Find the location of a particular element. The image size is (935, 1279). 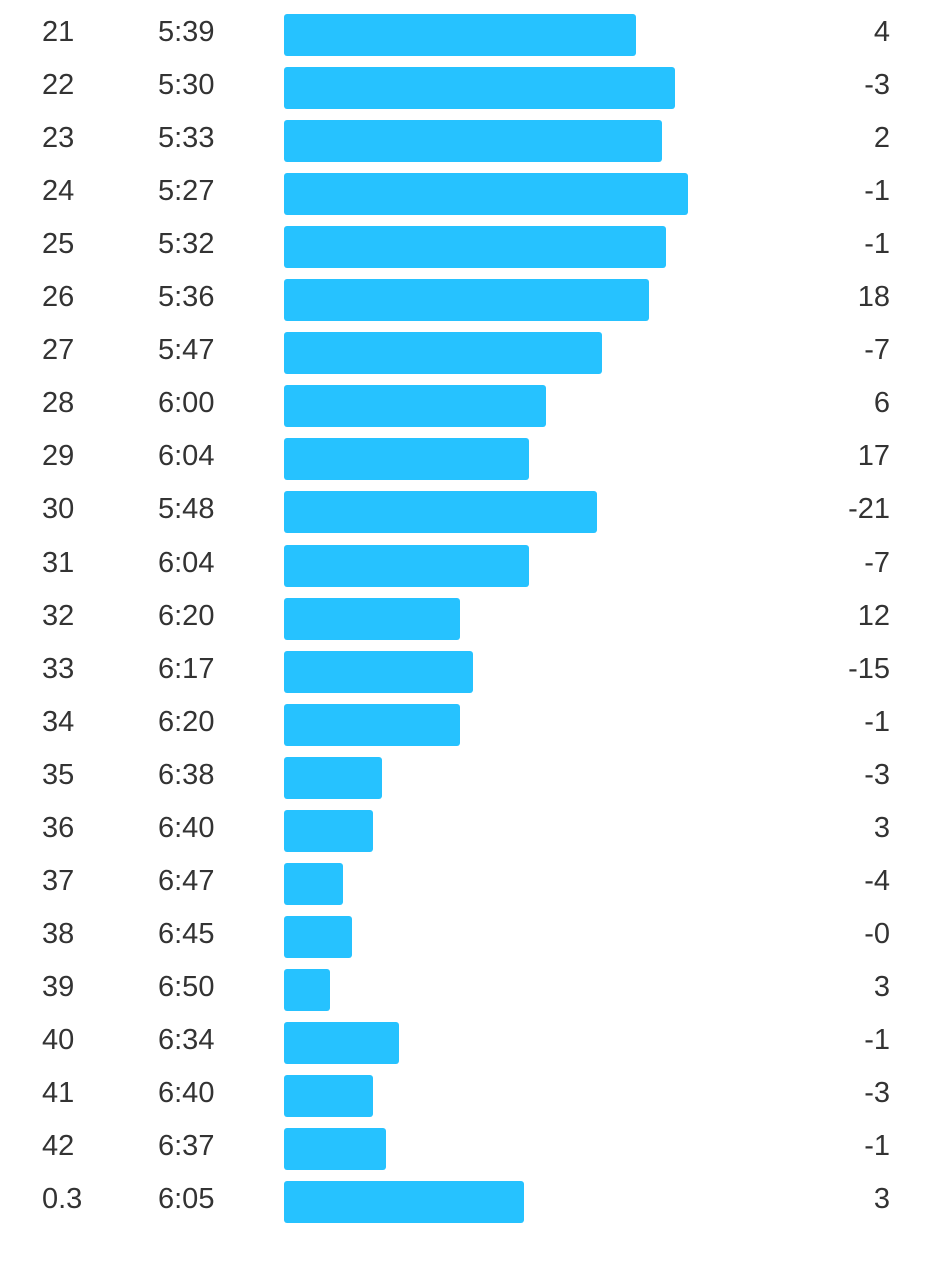

split-pace-label: 6:38 is located at coordinates (186, 774).